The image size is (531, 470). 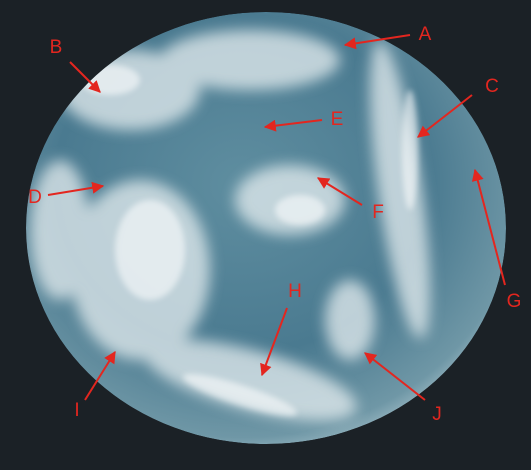 I want to click on label: E, so click(x=337, y=119).